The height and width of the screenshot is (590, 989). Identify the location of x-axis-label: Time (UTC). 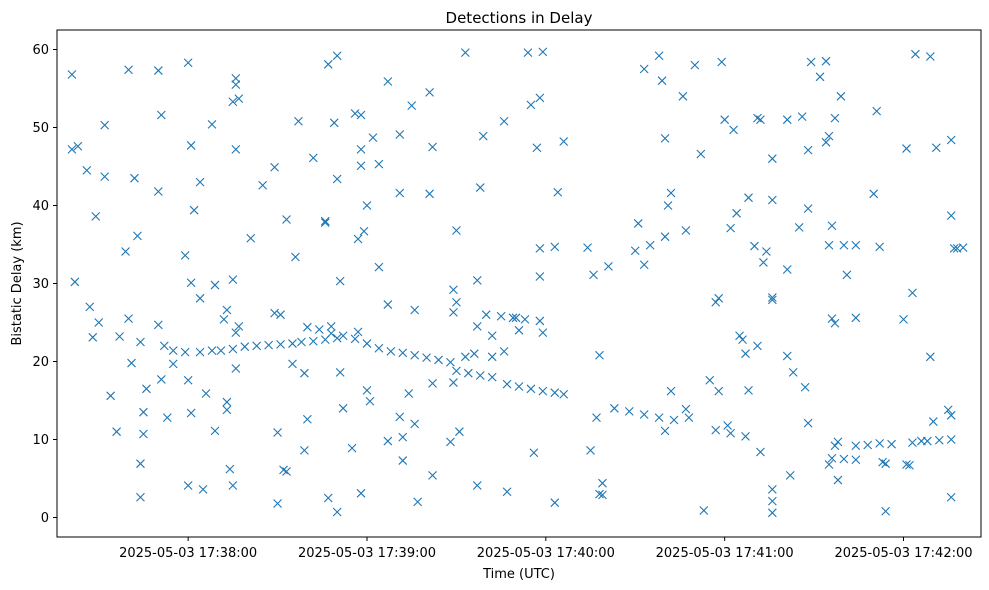
(518, 574).